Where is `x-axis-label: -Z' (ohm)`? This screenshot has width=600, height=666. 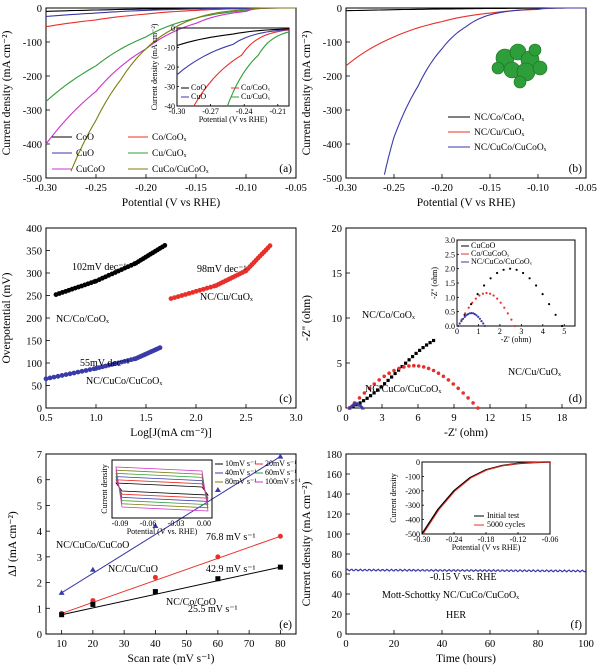 x-axis-label: -Z' (ohm) is located at coordinates (466, 433).